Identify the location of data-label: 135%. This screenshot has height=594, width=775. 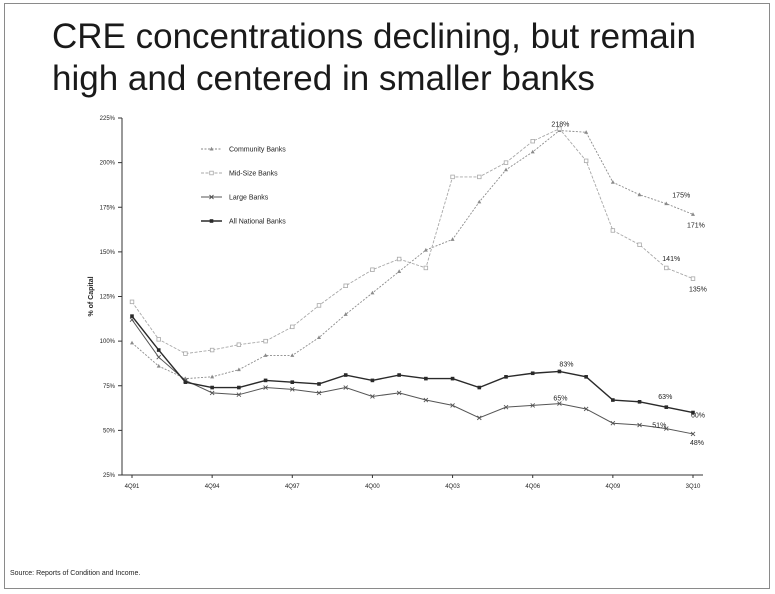
(698, 290).